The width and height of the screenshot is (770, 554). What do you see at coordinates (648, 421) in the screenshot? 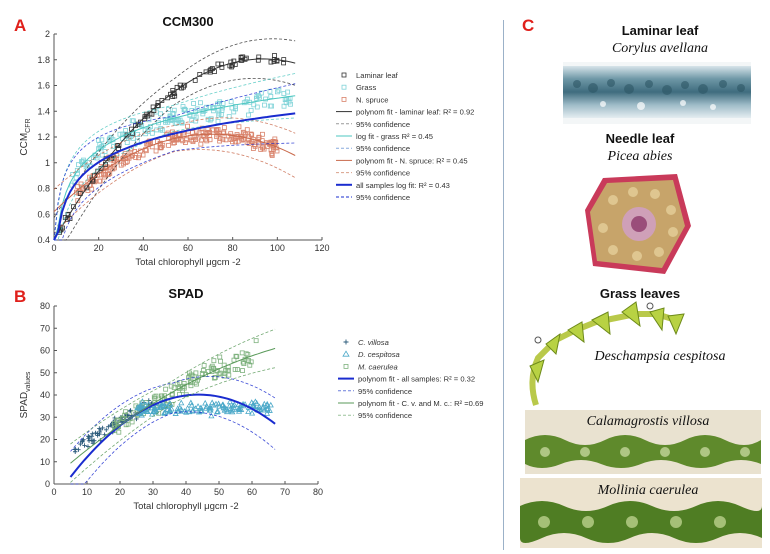
I see `calamagrostis-species: Calamagrostis villosa` at bounding box center [648, 421].